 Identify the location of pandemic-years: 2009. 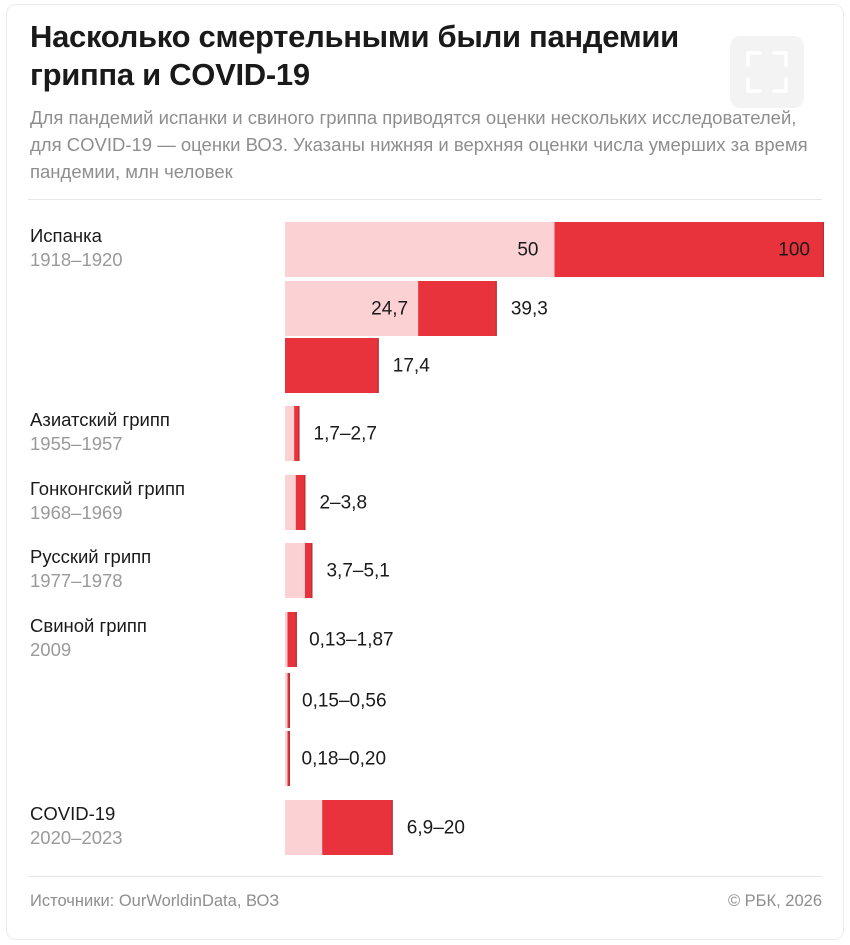
(51, 649).